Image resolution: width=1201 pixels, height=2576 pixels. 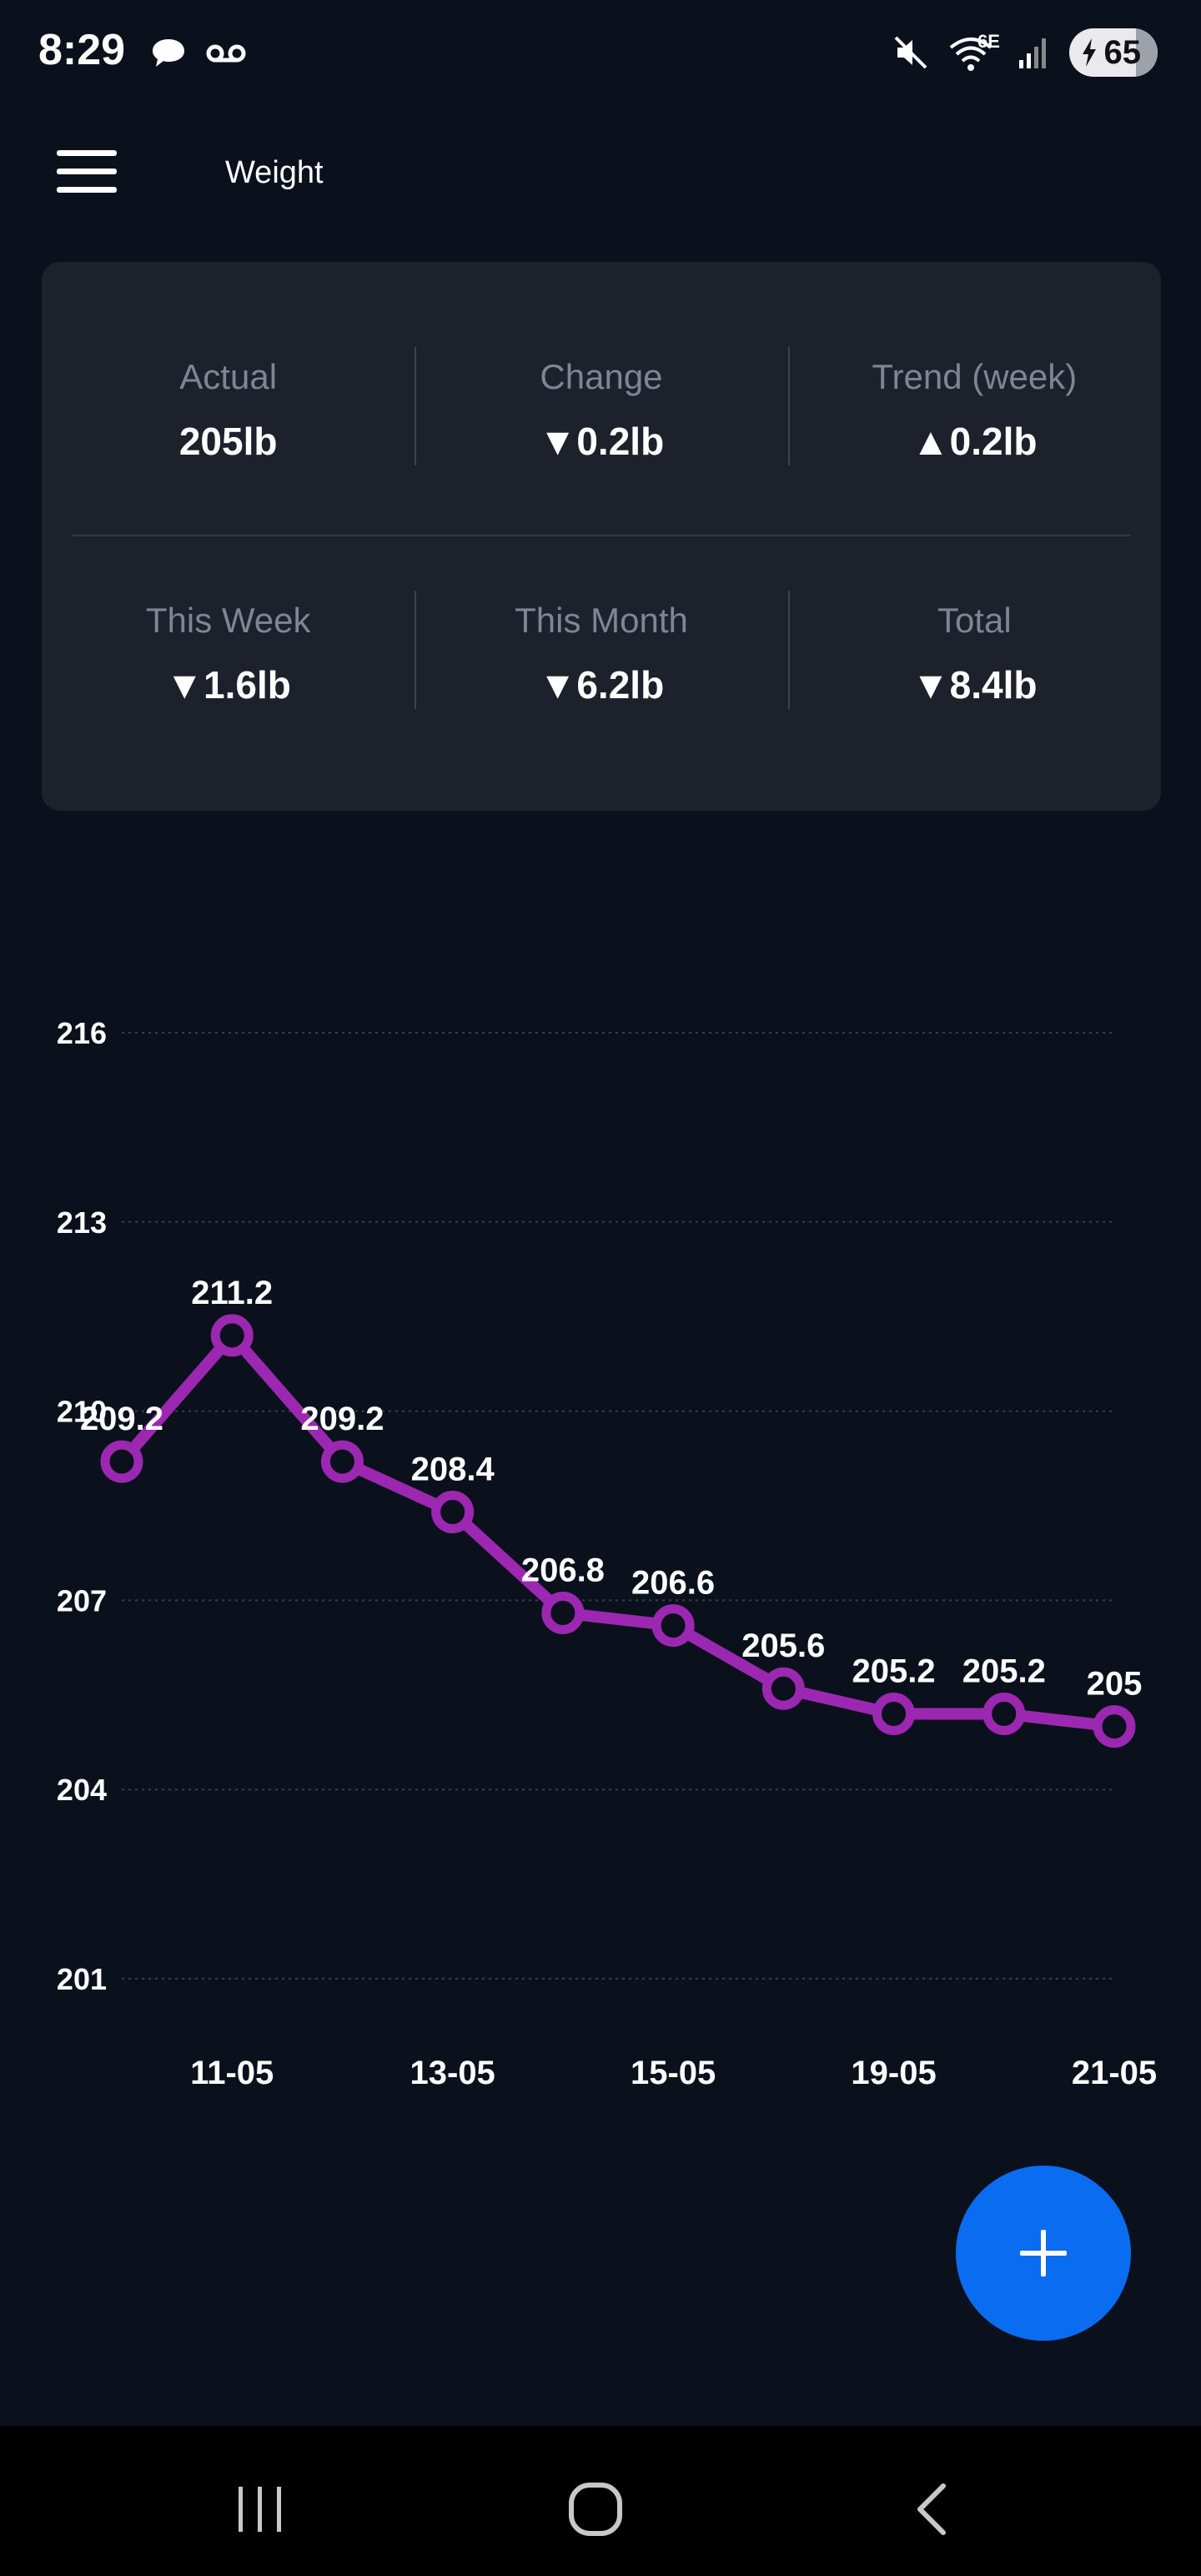 I want to click on stat-this-week: This Week ▼1.6lb, so click(x=229, y=680).